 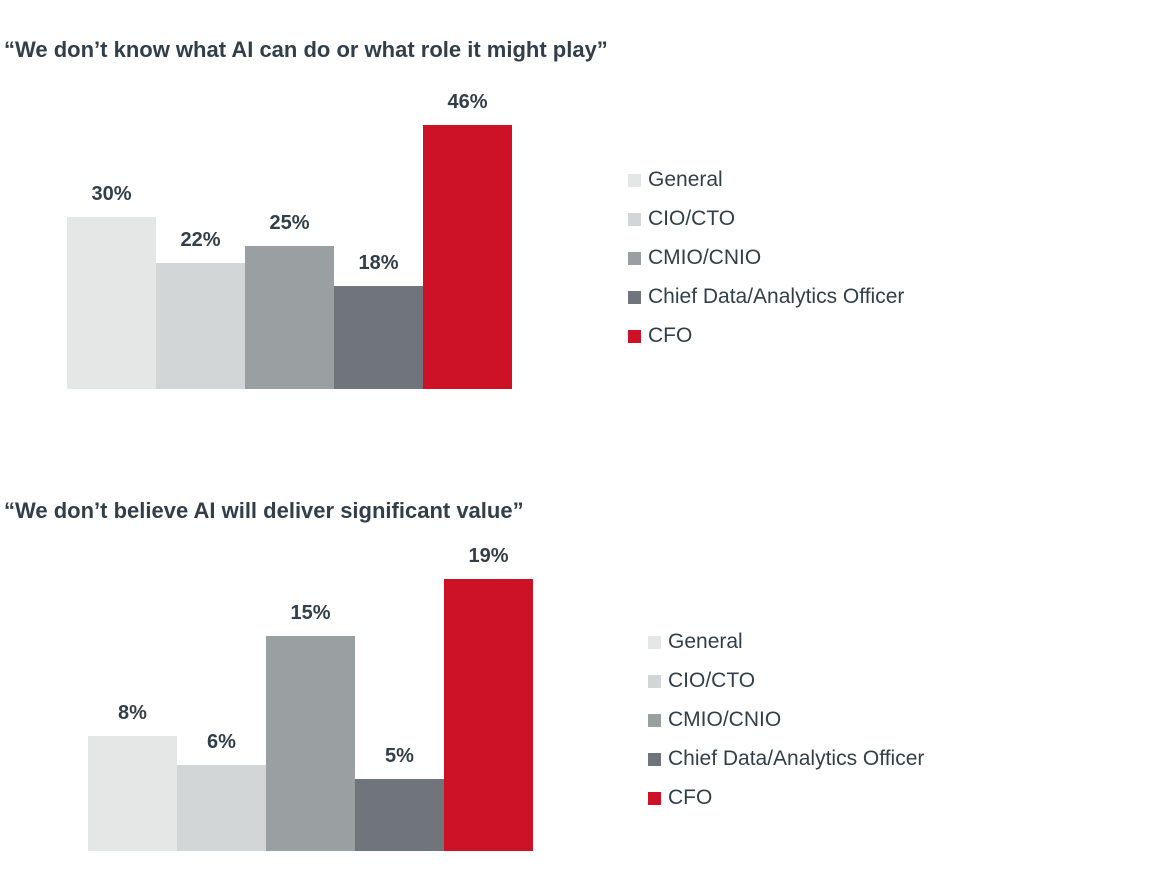 I want to click on bar-group: 6%, so click(x=221, y=791).